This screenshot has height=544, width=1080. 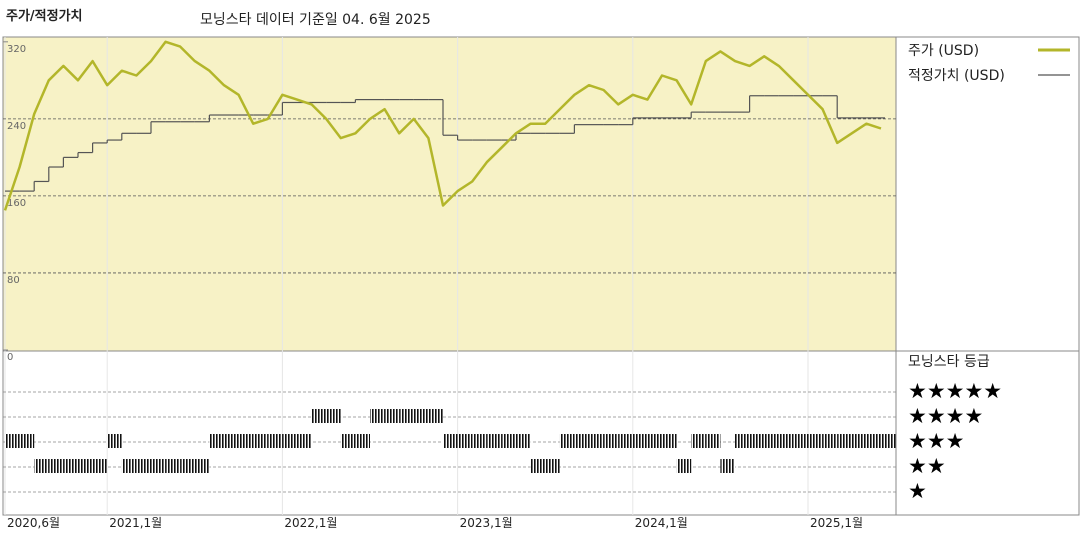 What do you see at coordinates (16, 126) in the screenshot?
I see `y-tick-label: 240` at bounding box center [16, 126].